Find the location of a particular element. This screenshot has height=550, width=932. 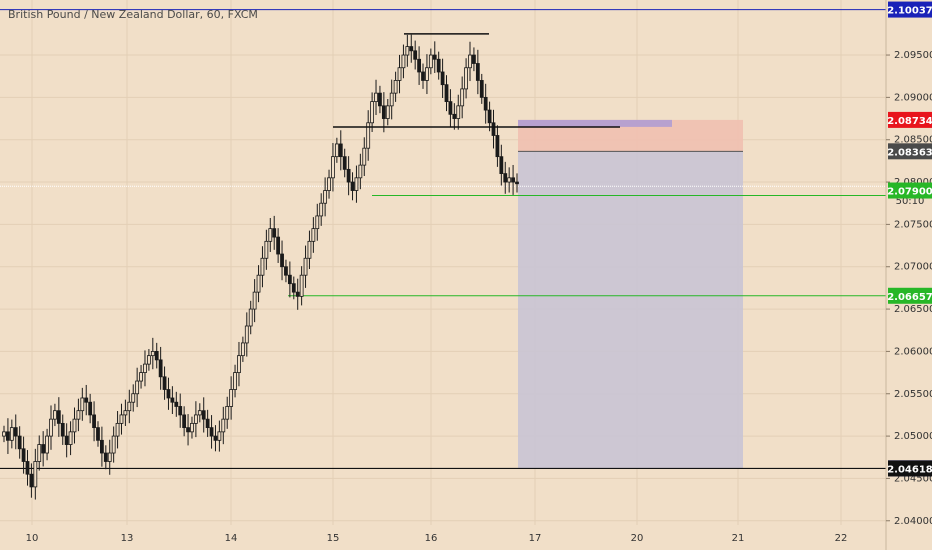

stop-price-badge-label: 2.08734 is located at coordinates (909, 121).